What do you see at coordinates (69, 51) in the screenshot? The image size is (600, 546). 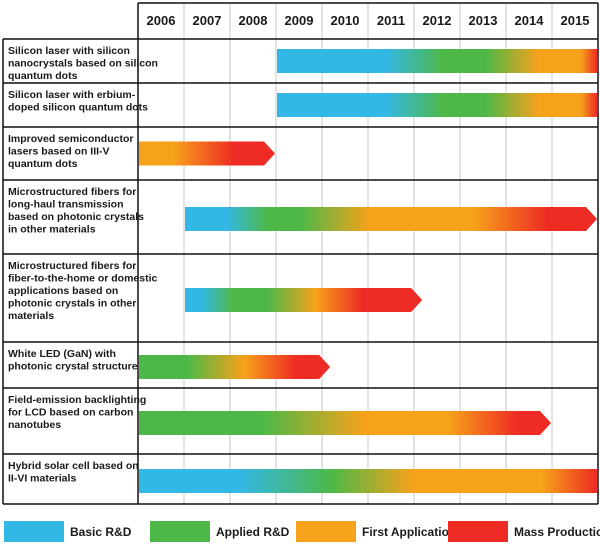 I see `row-label: Silicon laser with silicon` at bounding box center [69, 51].